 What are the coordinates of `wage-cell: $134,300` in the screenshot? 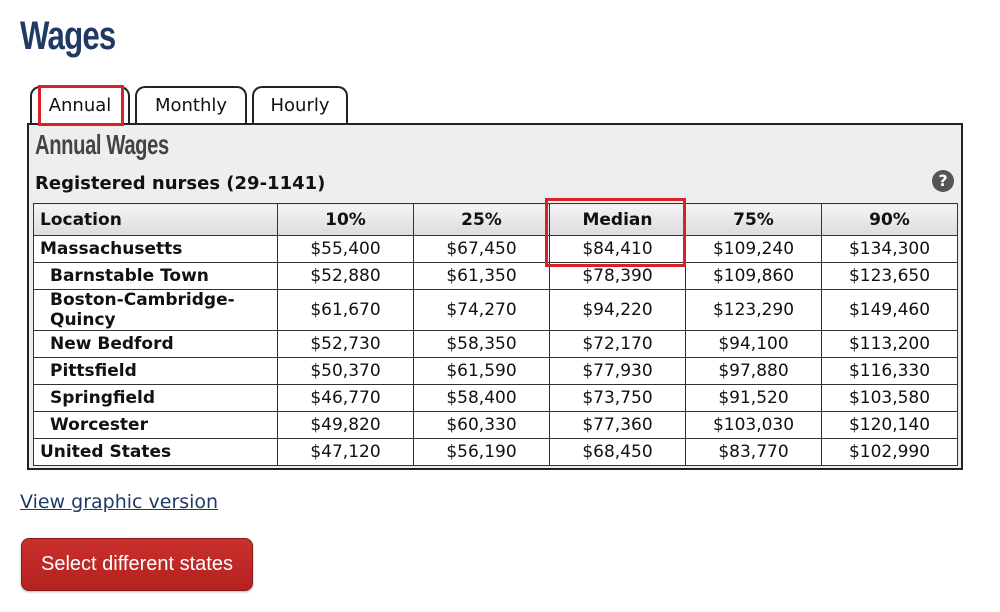 It's located at (889, 249).